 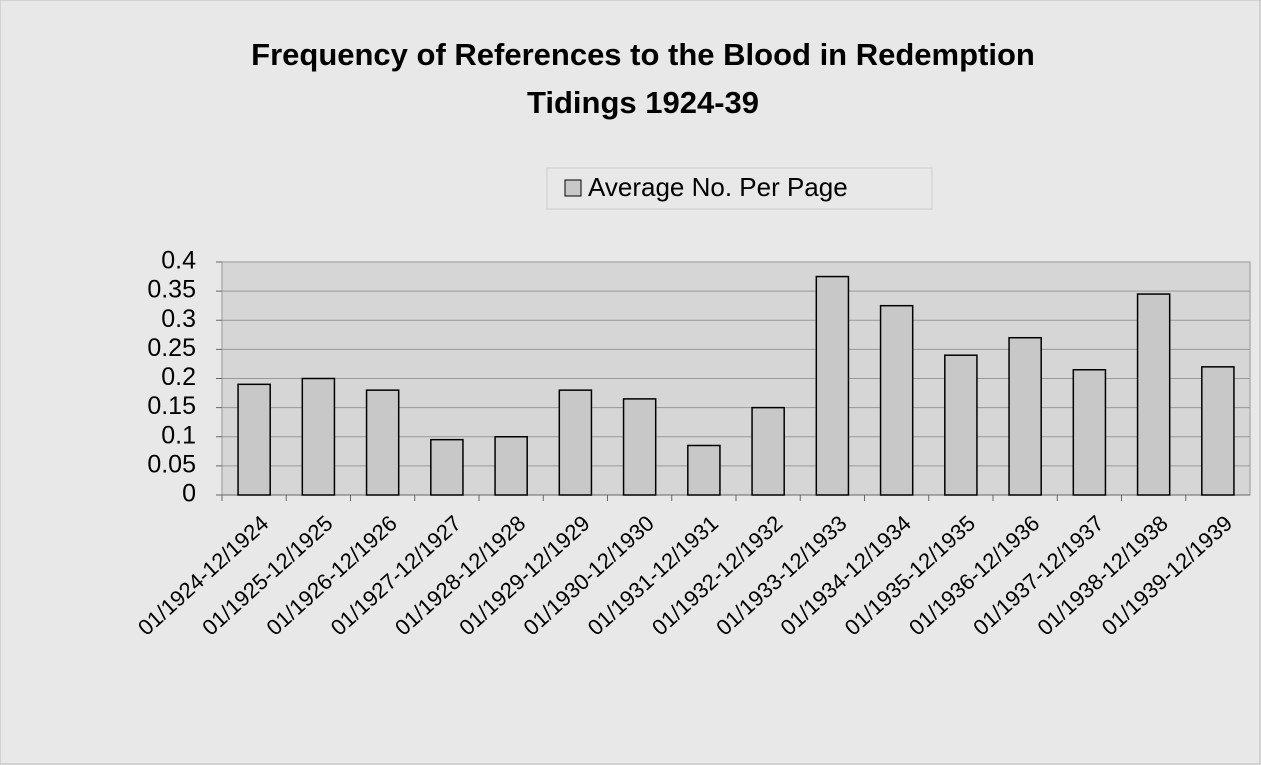 I want to click on y-tick-label: 0.1, so click(x=178, y=435).